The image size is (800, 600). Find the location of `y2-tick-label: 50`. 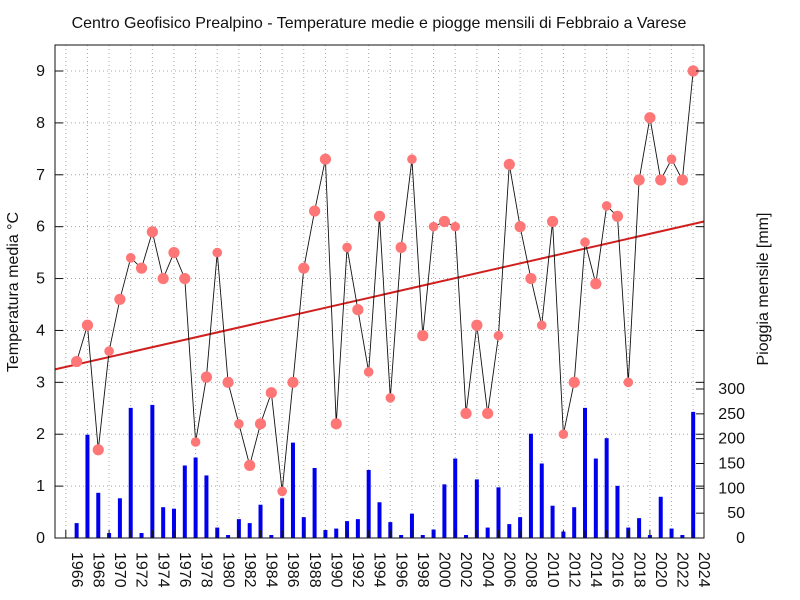

y2-tick-label: 50 is located at coordinates (736, 513).